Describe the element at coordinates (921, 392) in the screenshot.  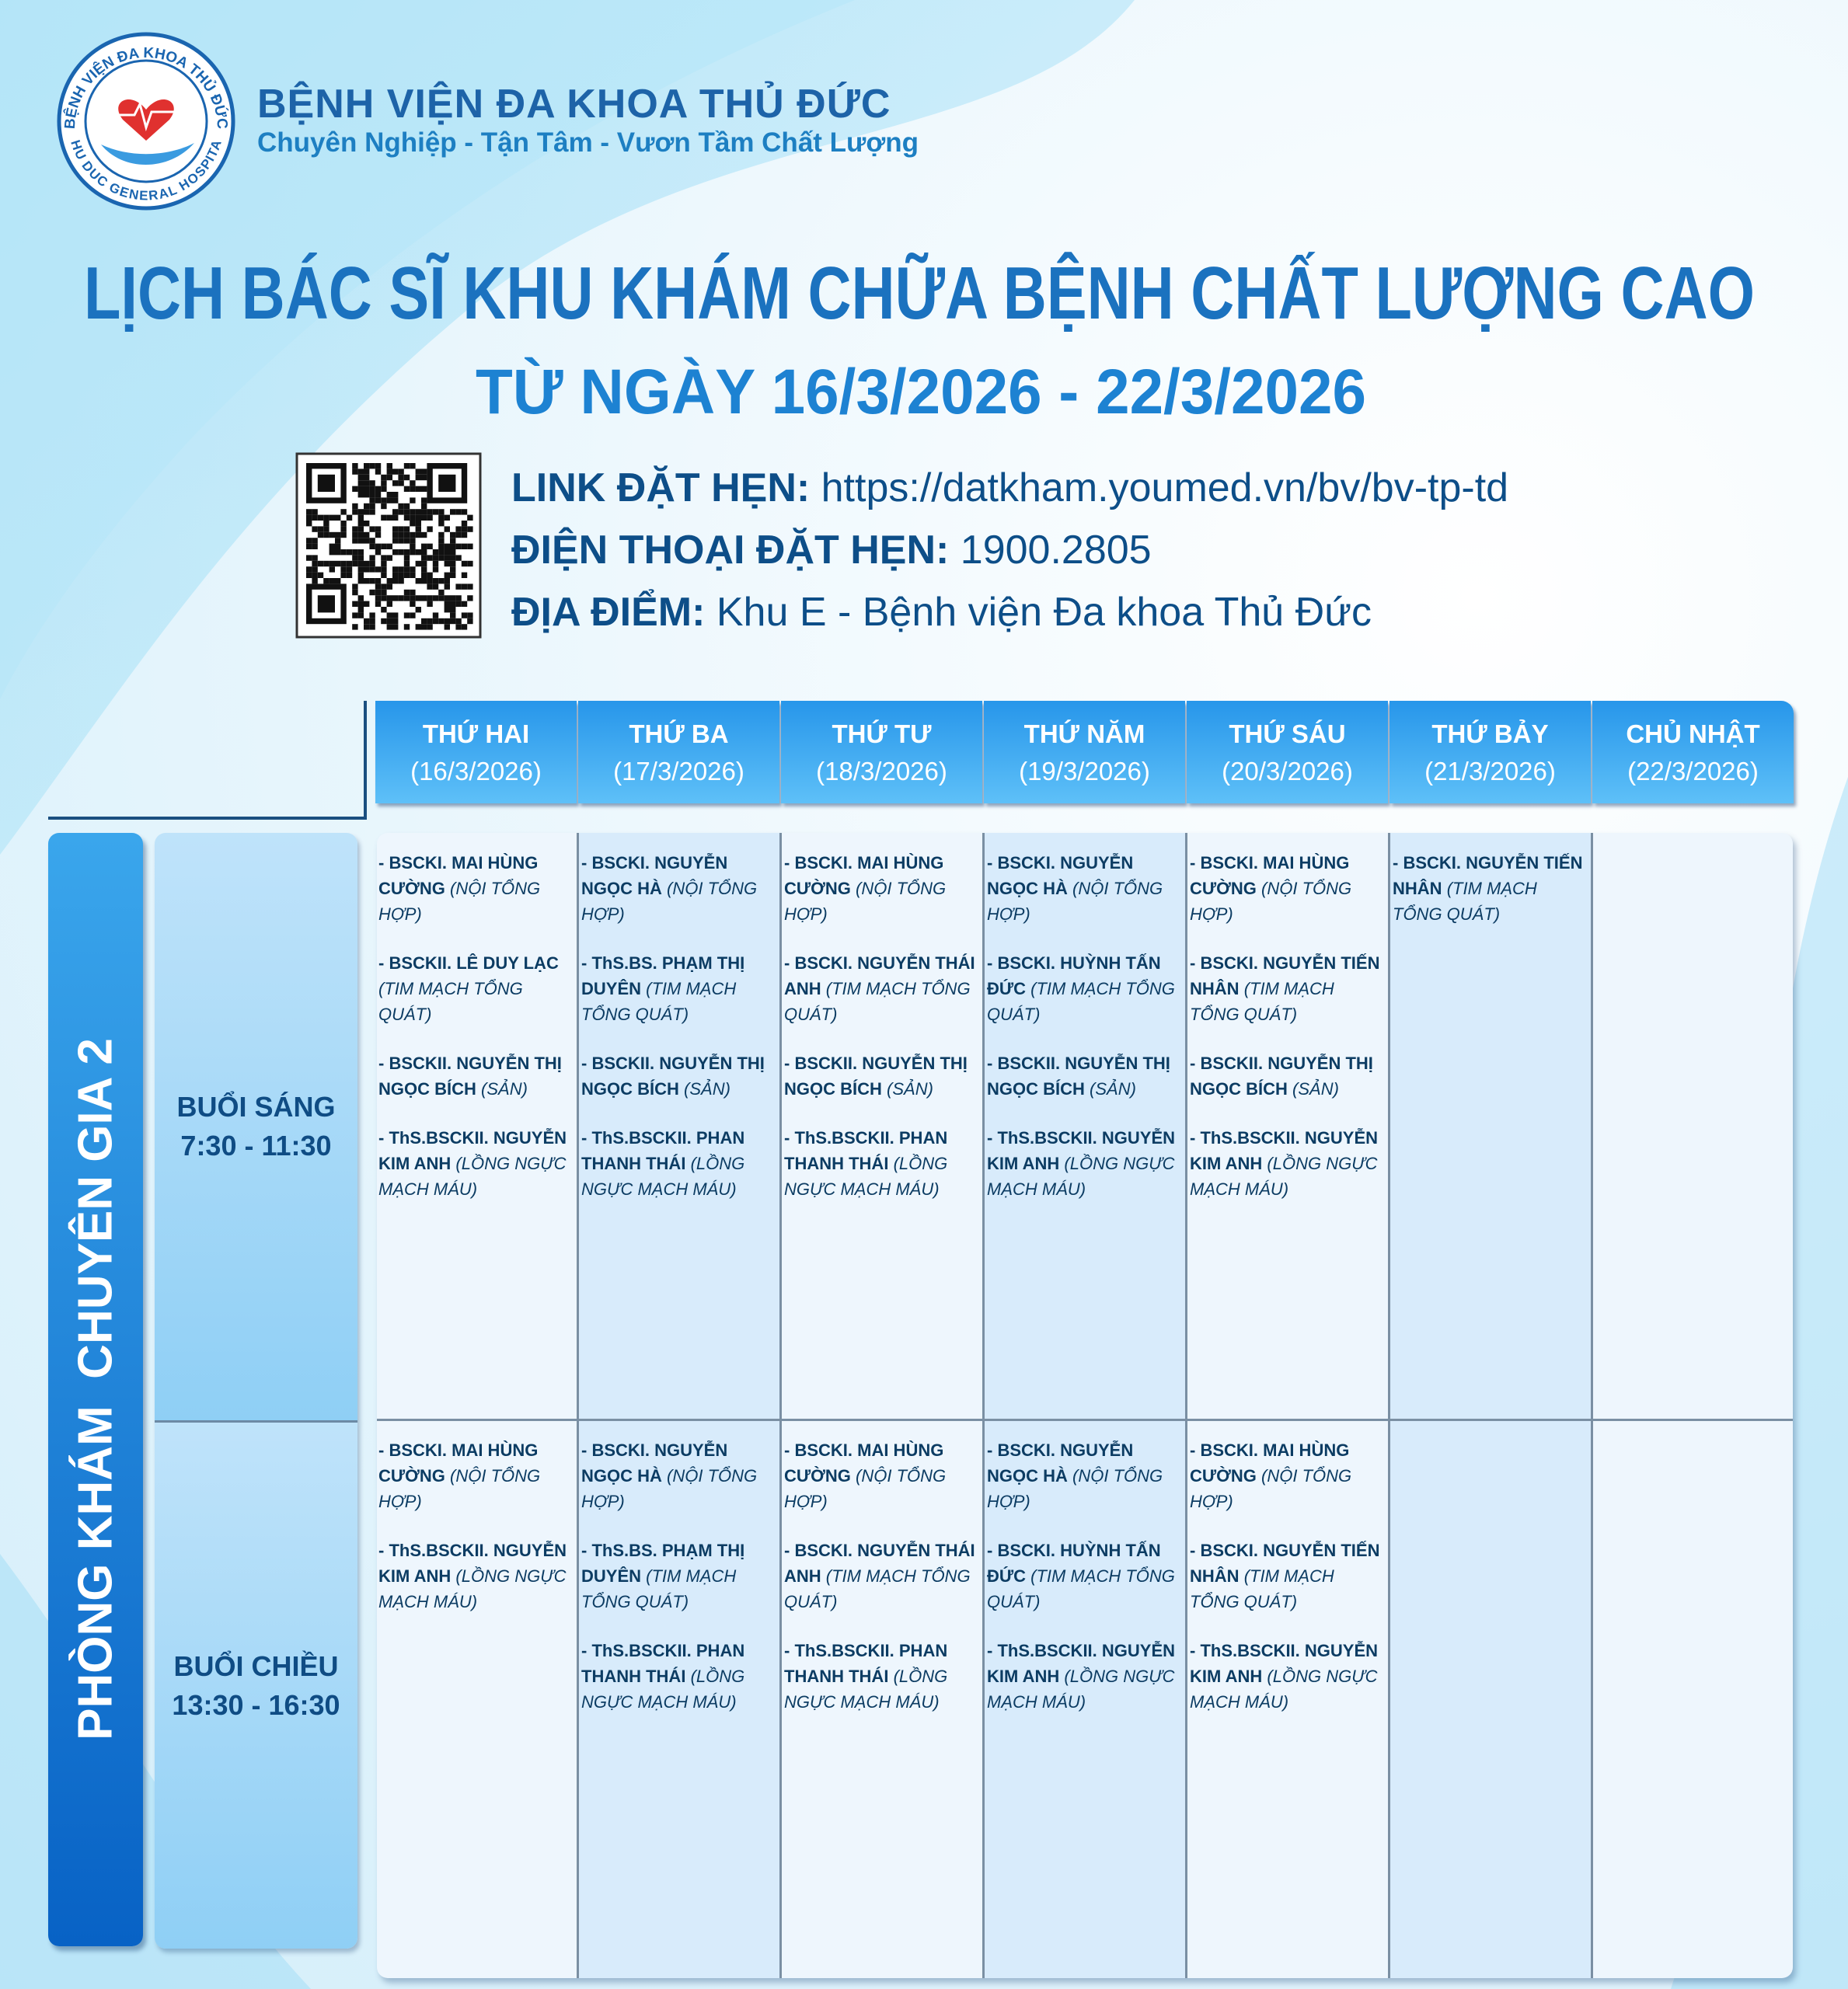
I see `subtitle: TỪ NGÀY 16/3/2026 - 22/3/2026` at that location.